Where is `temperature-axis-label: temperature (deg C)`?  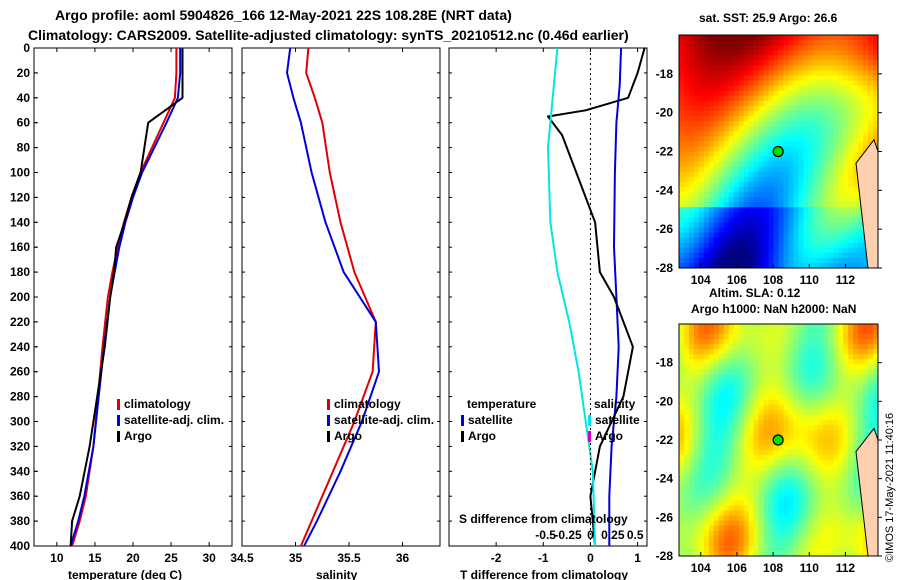 temperature-axis-label: temperature (deg C) is located at coordinates (125, 574).